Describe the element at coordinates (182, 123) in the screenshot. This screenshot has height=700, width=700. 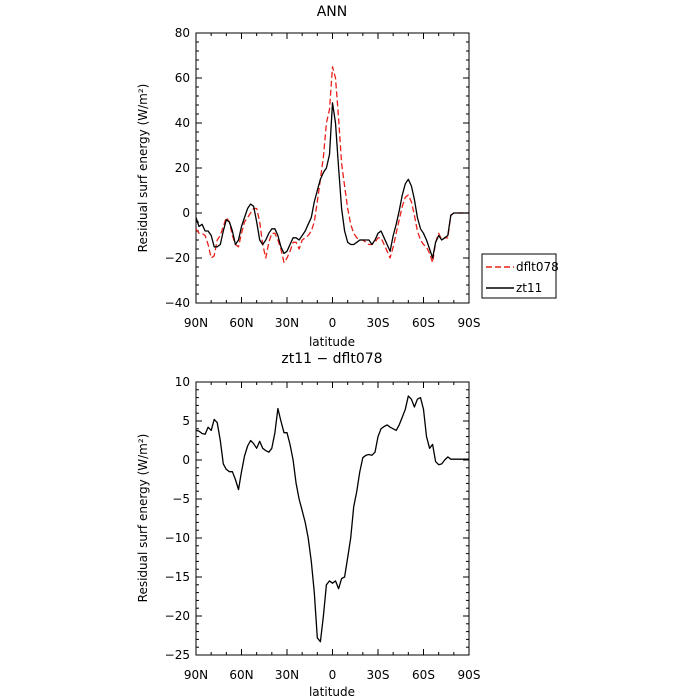
I see `y-tick-label: 40` at that location.